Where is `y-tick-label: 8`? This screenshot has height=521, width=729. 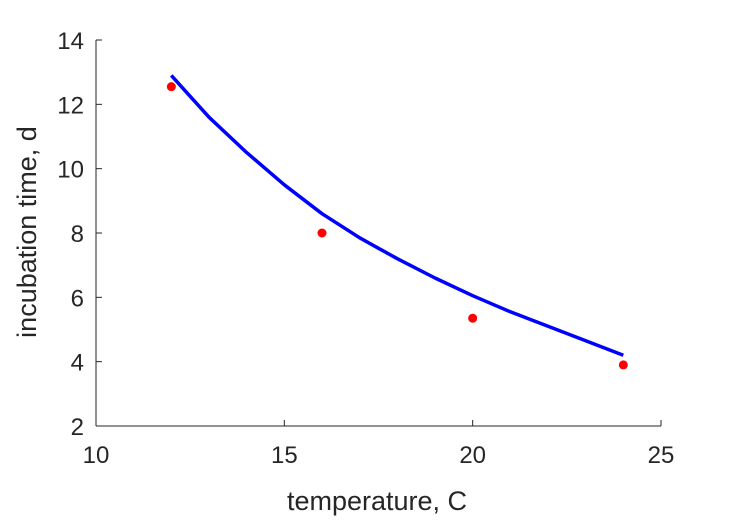
y-tick-label: 8 is located at coordinates (77, 234).